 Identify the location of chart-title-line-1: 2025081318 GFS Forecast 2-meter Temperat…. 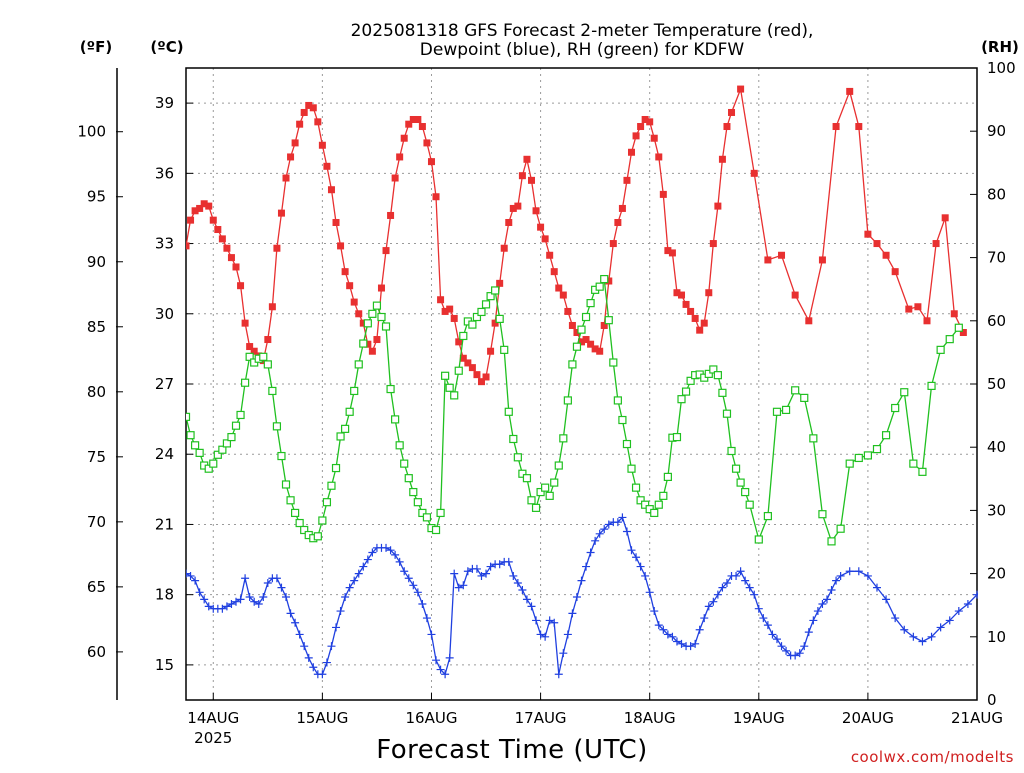
(582, 31).